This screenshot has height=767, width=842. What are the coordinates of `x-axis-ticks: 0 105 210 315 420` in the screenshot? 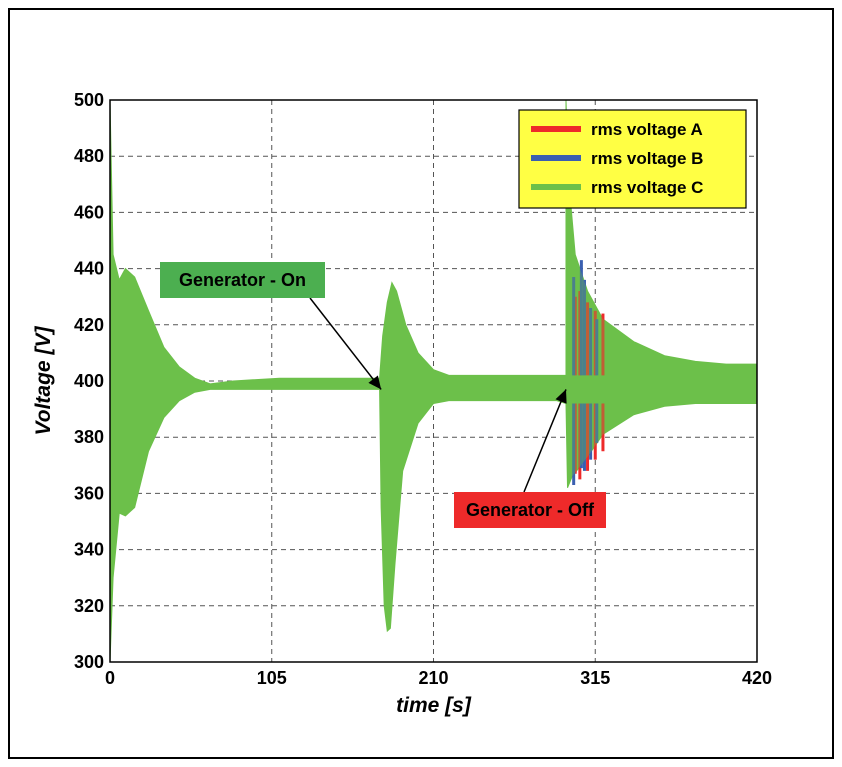 It's located at (438, 678).